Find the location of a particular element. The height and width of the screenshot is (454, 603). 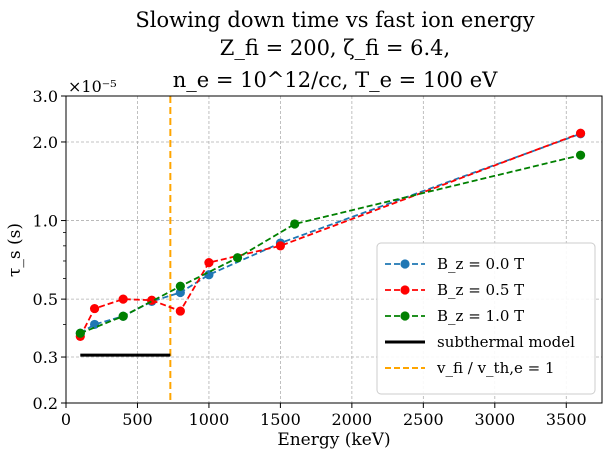

x-tick-label: 3500 is located at coordinates (566, 419).